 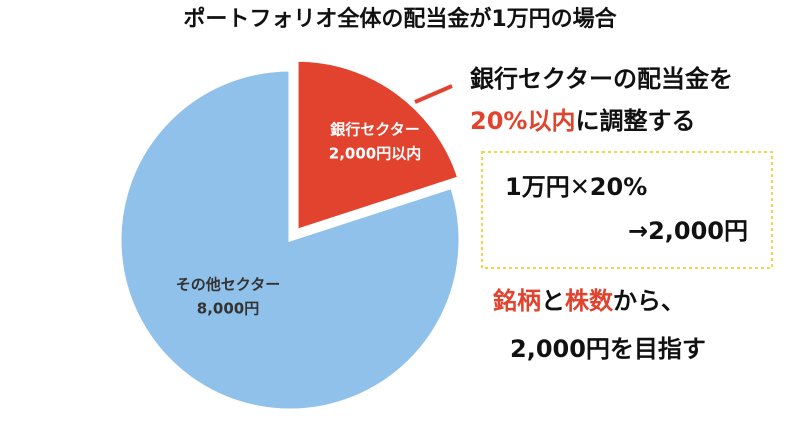 I want to click on pie-slice, so click(x=378, y=145).